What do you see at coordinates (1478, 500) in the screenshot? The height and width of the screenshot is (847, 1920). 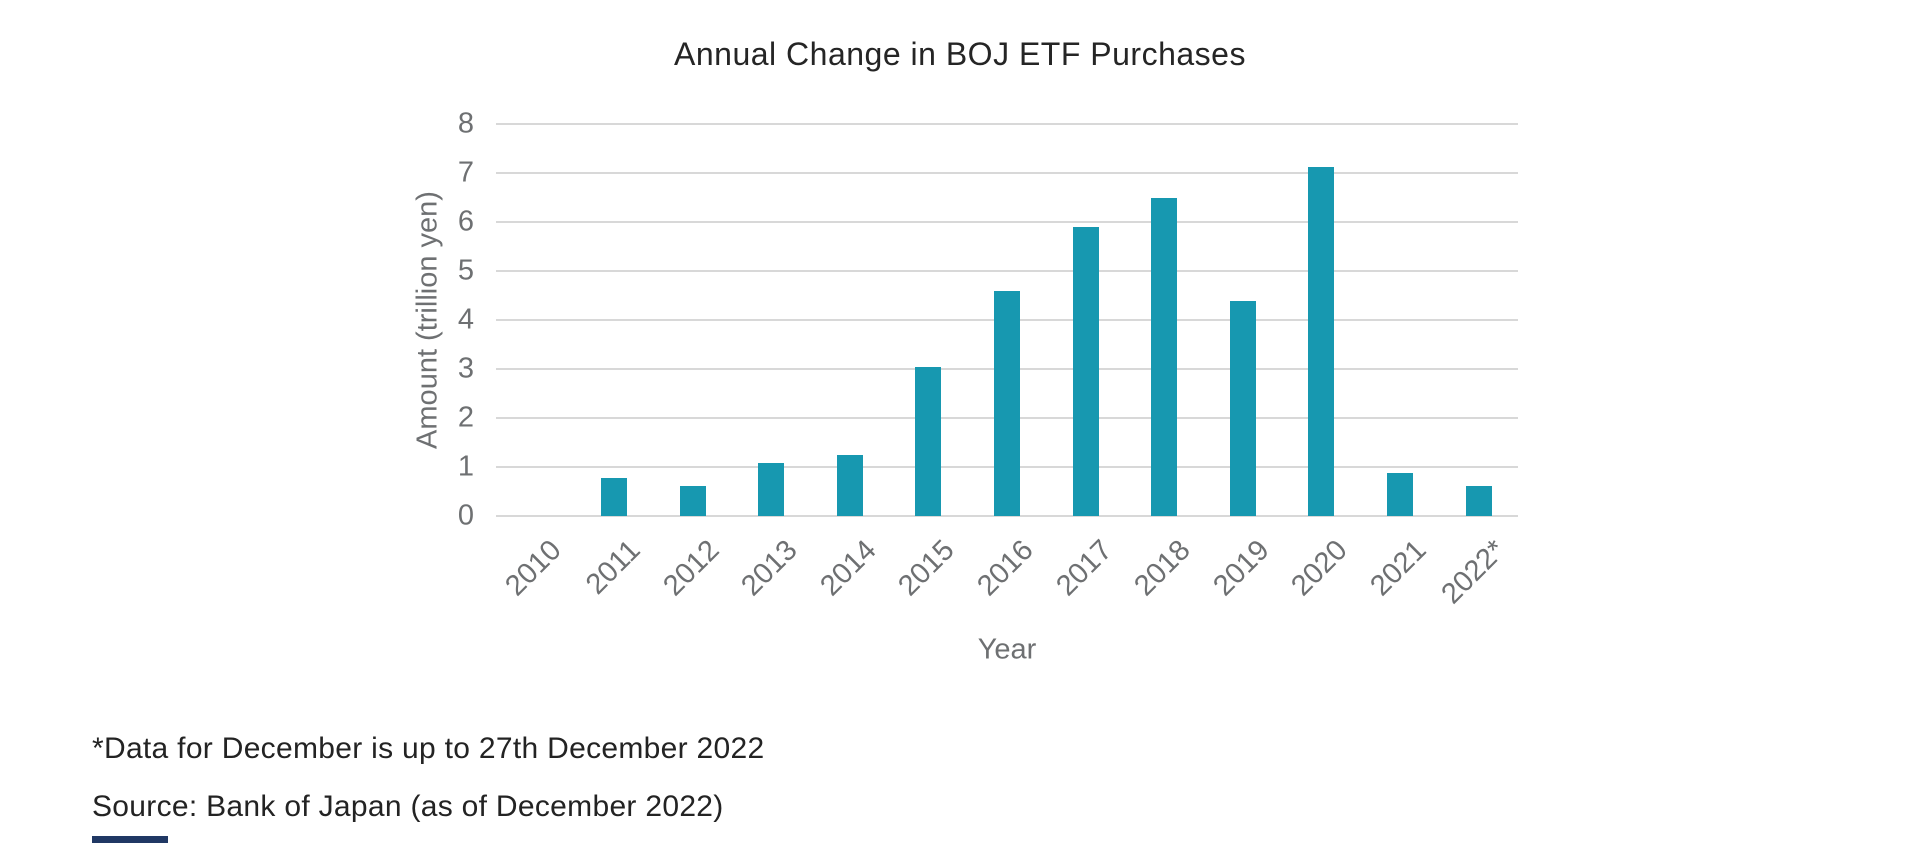 I see `bar-2022` at bounding box center [1478, 500].